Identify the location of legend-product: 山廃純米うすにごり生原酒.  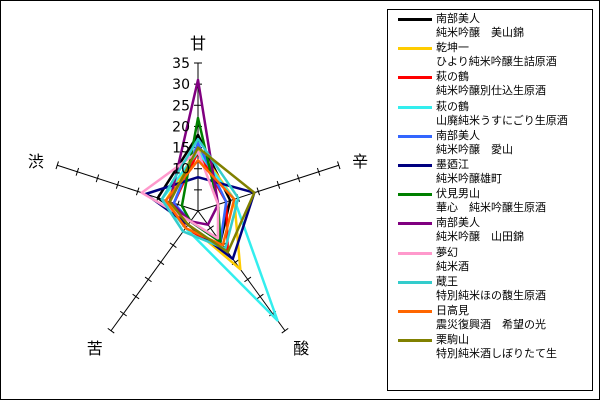
(502, 120).